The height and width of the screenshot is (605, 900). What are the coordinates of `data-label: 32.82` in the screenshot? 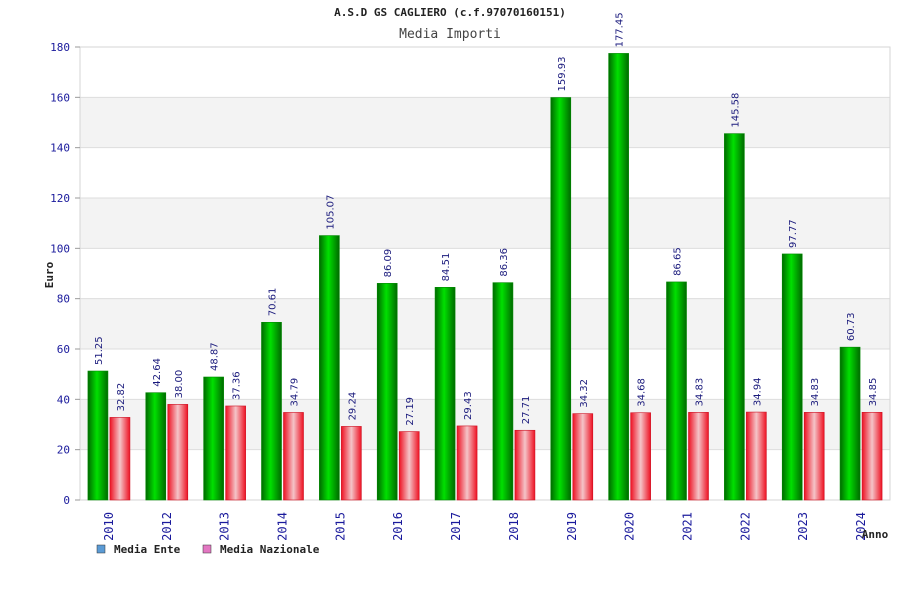 It's located at (121, 397).